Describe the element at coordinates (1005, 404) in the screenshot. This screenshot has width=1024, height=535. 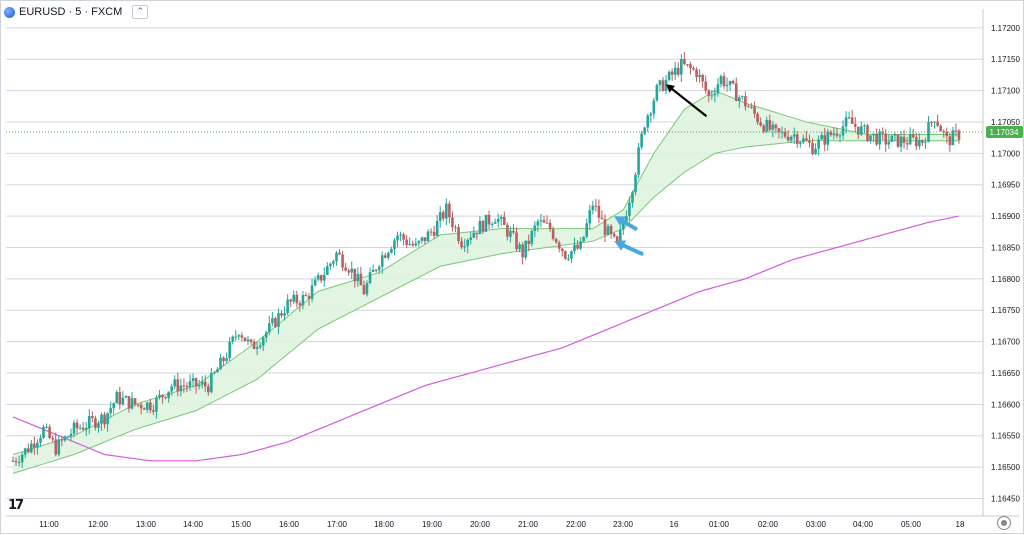
I see `y-tick-label: 1.16600` at that location.